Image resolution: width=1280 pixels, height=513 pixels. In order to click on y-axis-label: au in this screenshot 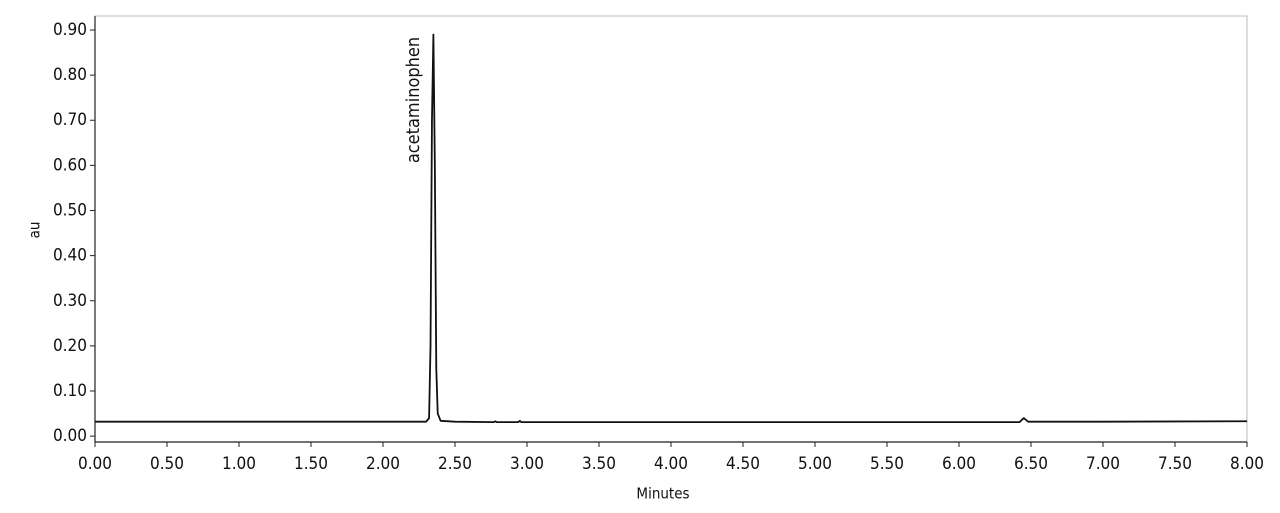, I will do `click(35, 230)`.